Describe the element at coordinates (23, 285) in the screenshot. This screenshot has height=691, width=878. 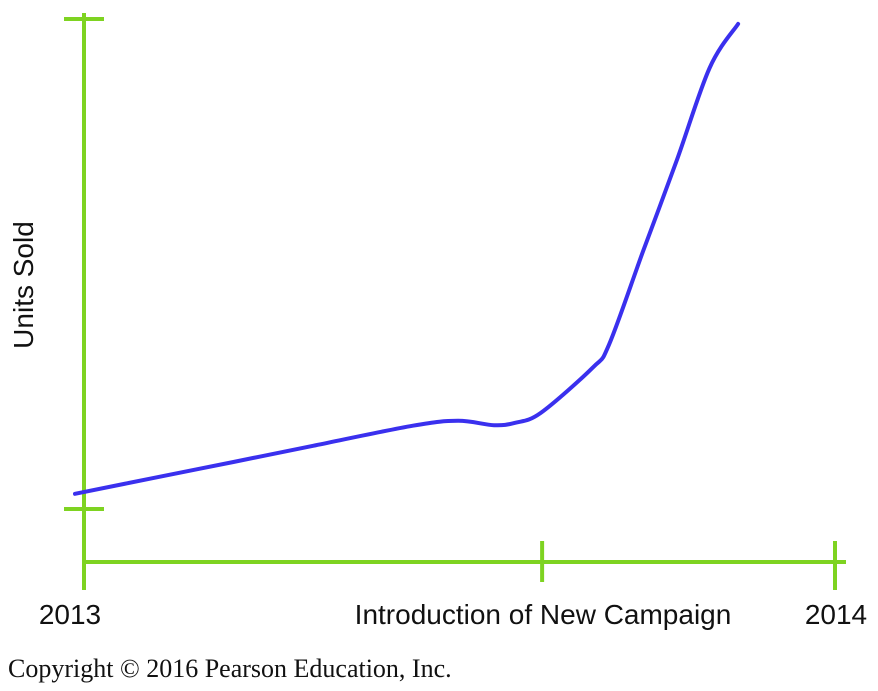
I see `y-axis-label: Units Sold` at that location.